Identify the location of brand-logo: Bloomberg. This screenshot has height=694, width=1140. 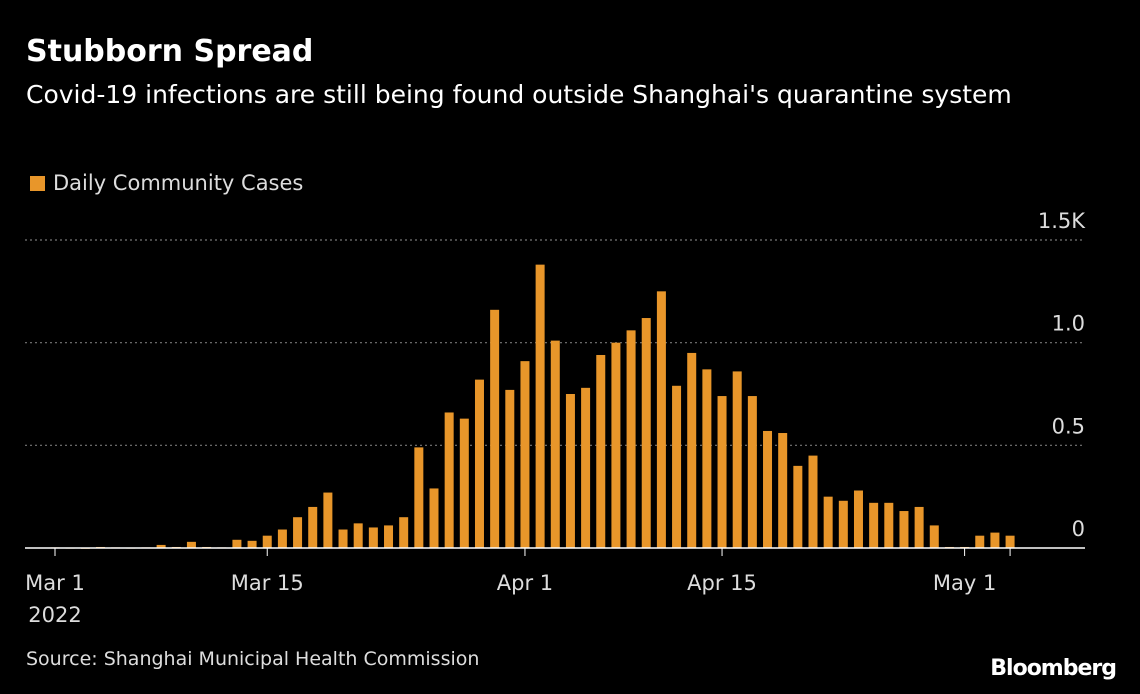
(1053, 668).